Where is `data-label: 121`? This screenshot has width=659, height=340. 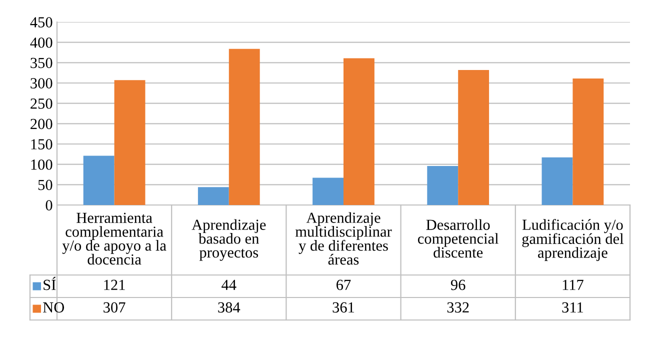 data-label: 121 is located at coordinates (114, 285).